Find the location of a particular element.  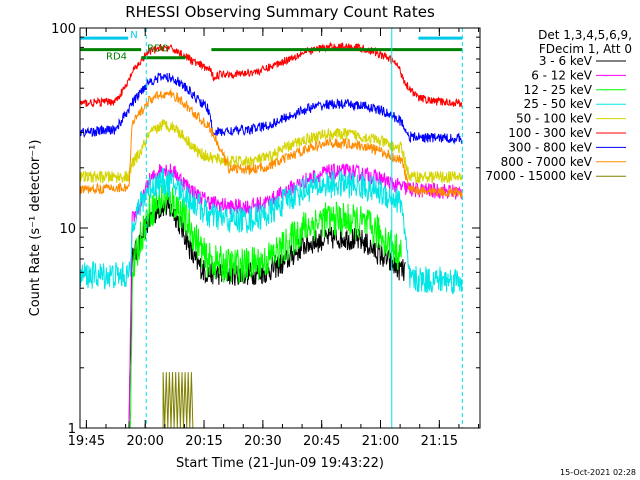

flag-label-3: N is located at coordinates (133, 35).